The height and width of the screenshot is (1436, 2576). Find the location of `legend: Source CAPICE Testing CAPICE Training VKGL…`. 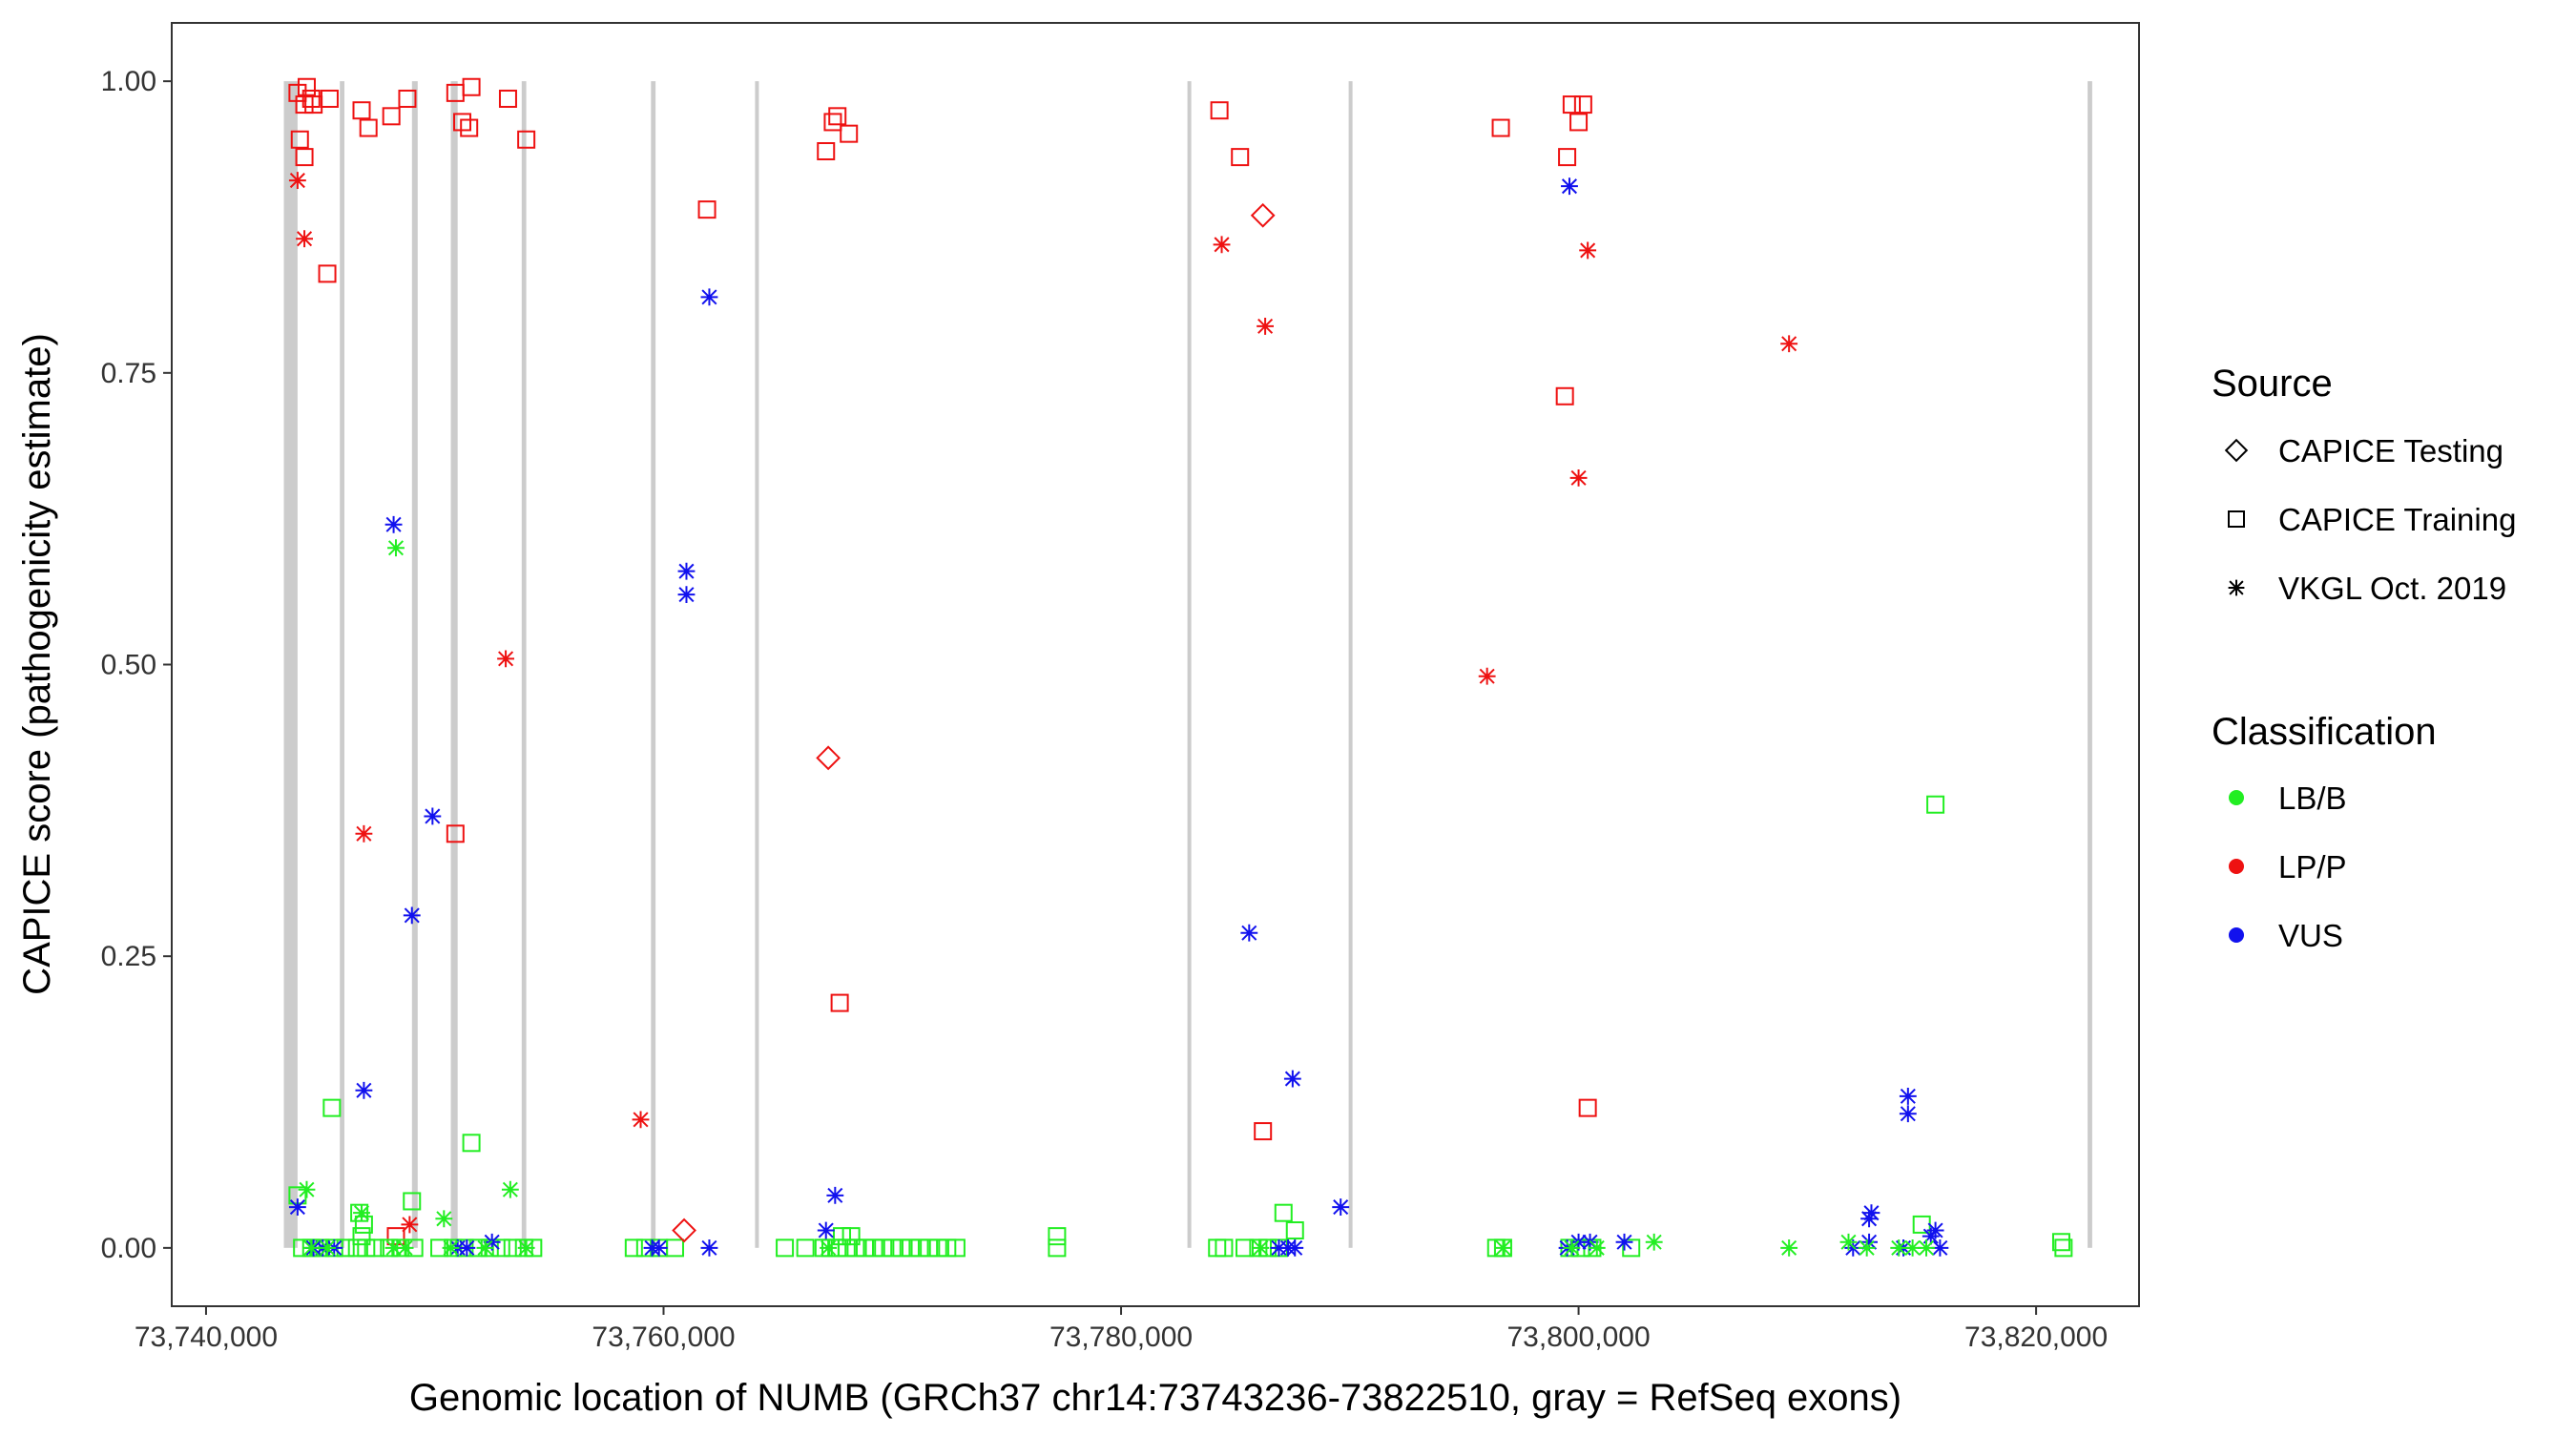

legend: Source CAPICE Testing CAPICE Training VKGL… is located at coordinates (2364, 658).